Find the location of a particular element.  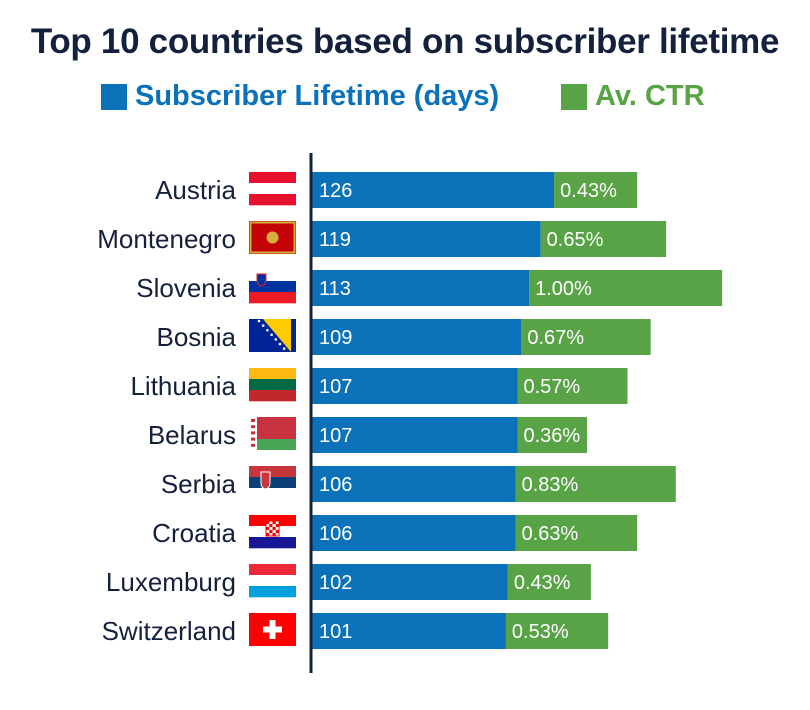

montenegro-flag-icon is located at coordinates (272, 237).